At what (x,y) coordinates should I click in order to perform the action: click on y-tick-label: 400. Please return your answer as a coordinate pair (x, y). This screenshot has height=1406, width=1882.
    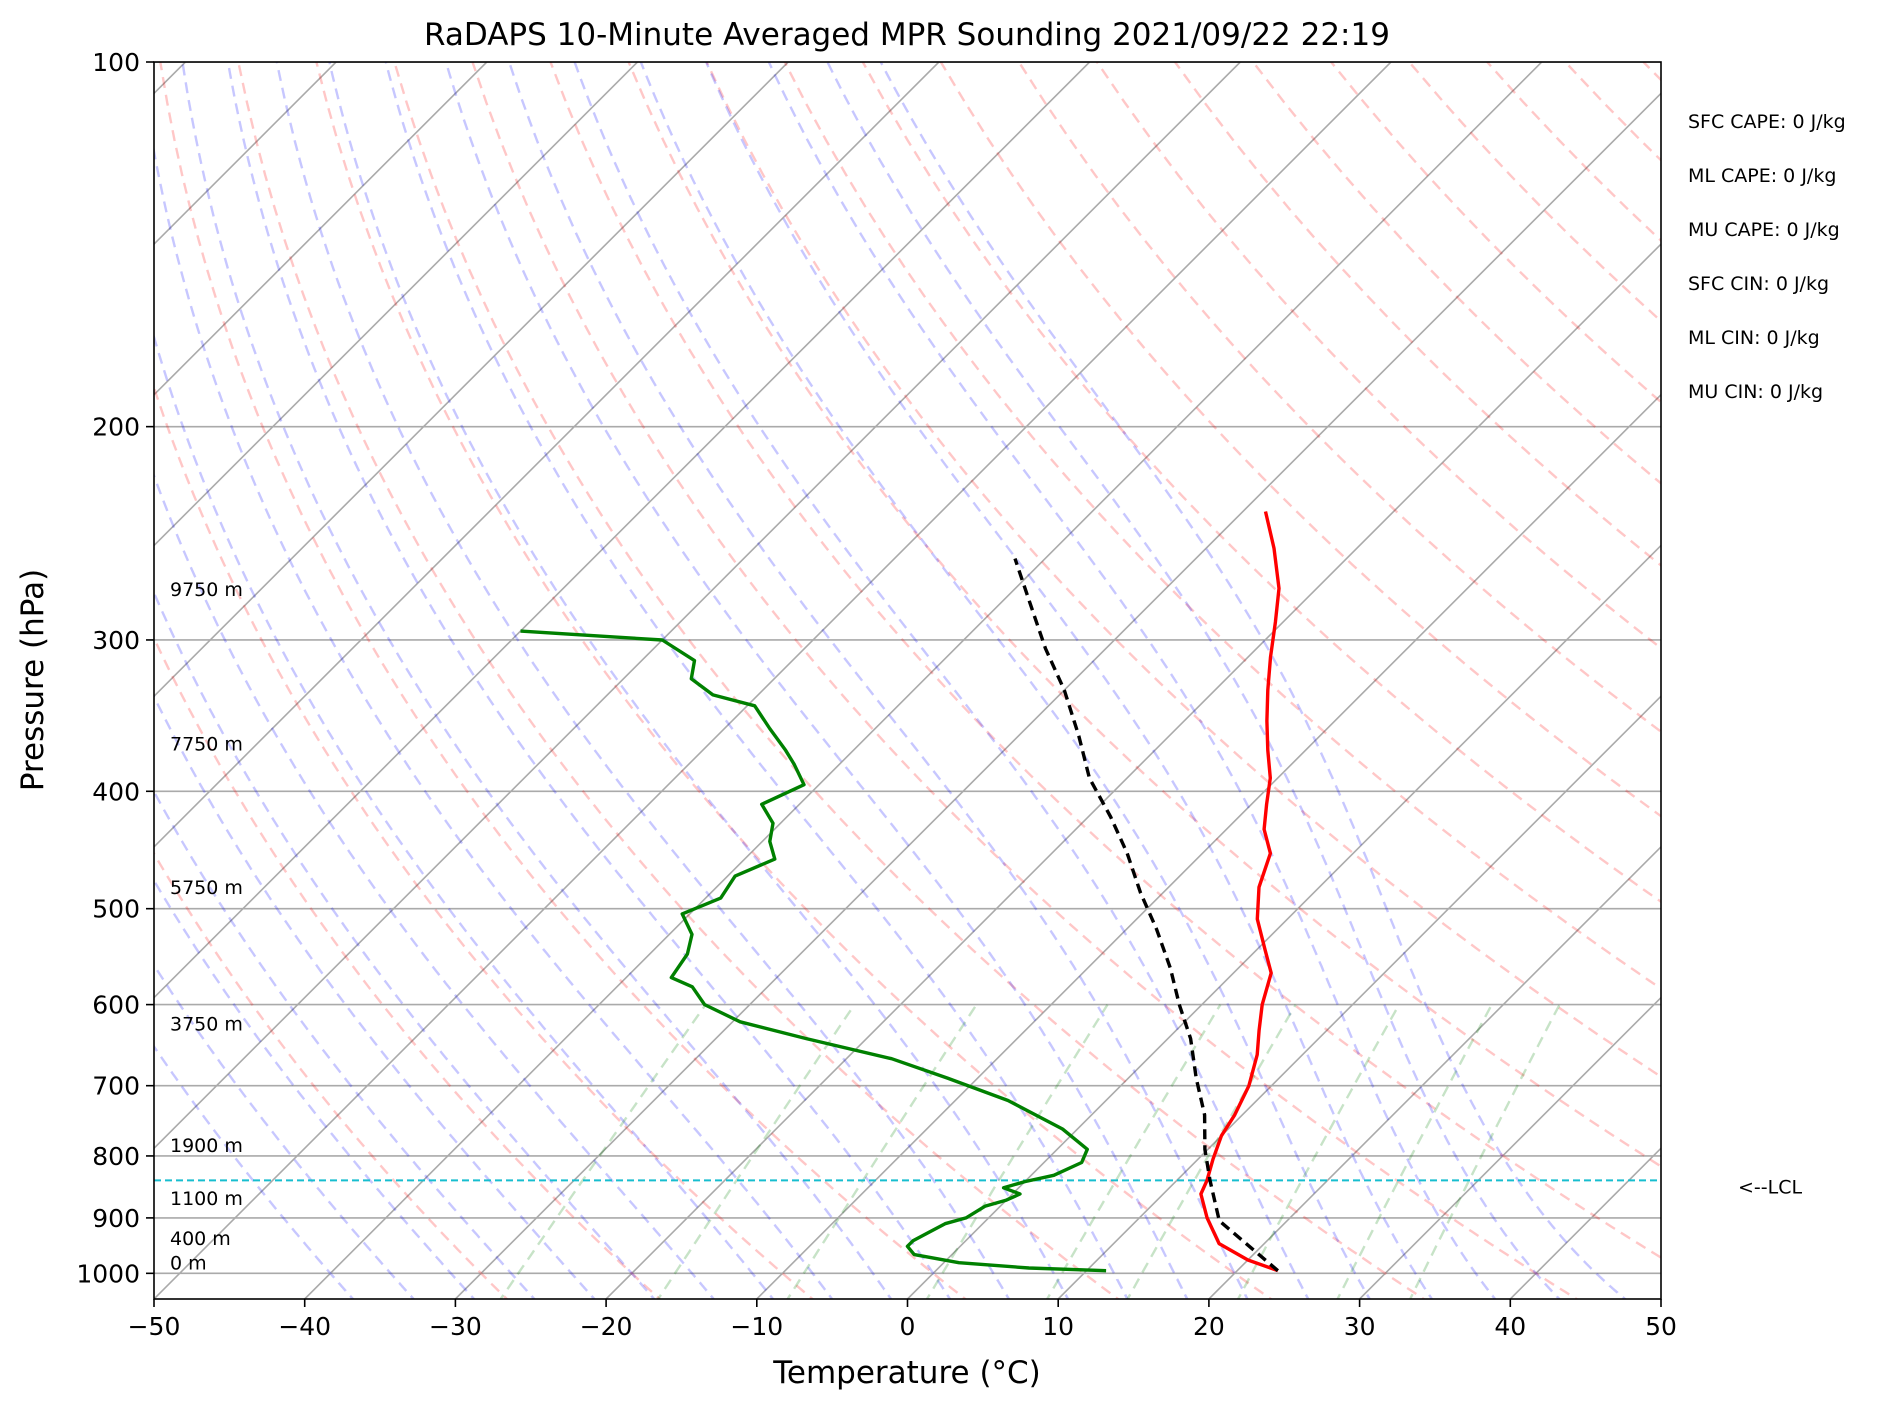
    Looking at the image, I should click on (116, 791).